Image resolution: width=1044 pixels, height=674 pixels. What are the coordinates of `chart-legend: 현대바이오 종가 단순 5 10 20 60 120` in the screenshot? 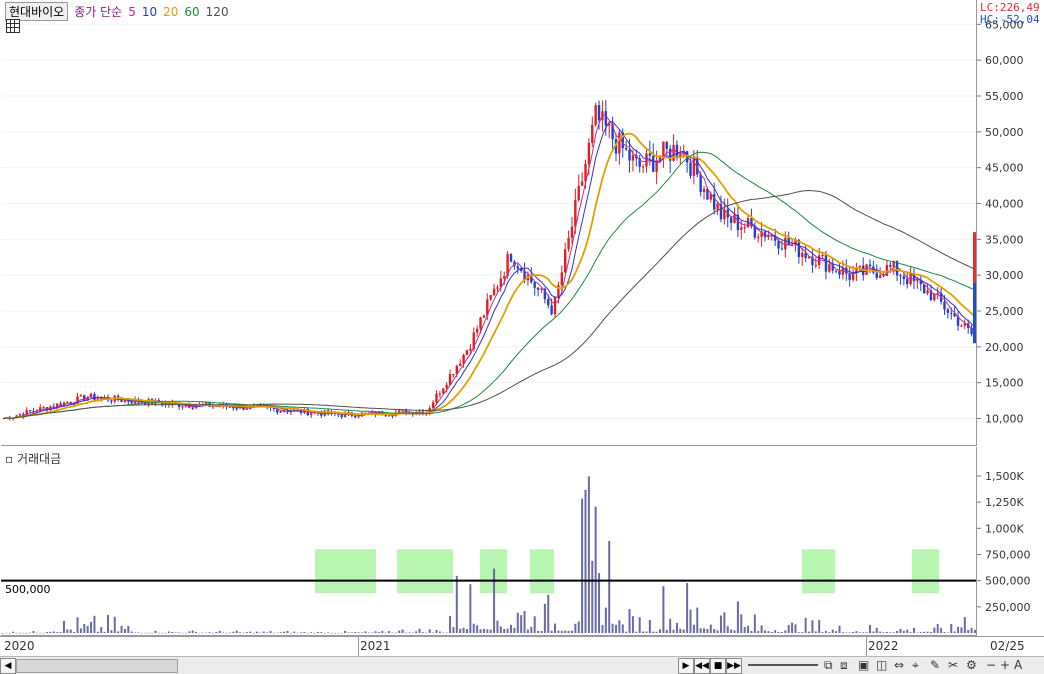 It's located at (117, 11).